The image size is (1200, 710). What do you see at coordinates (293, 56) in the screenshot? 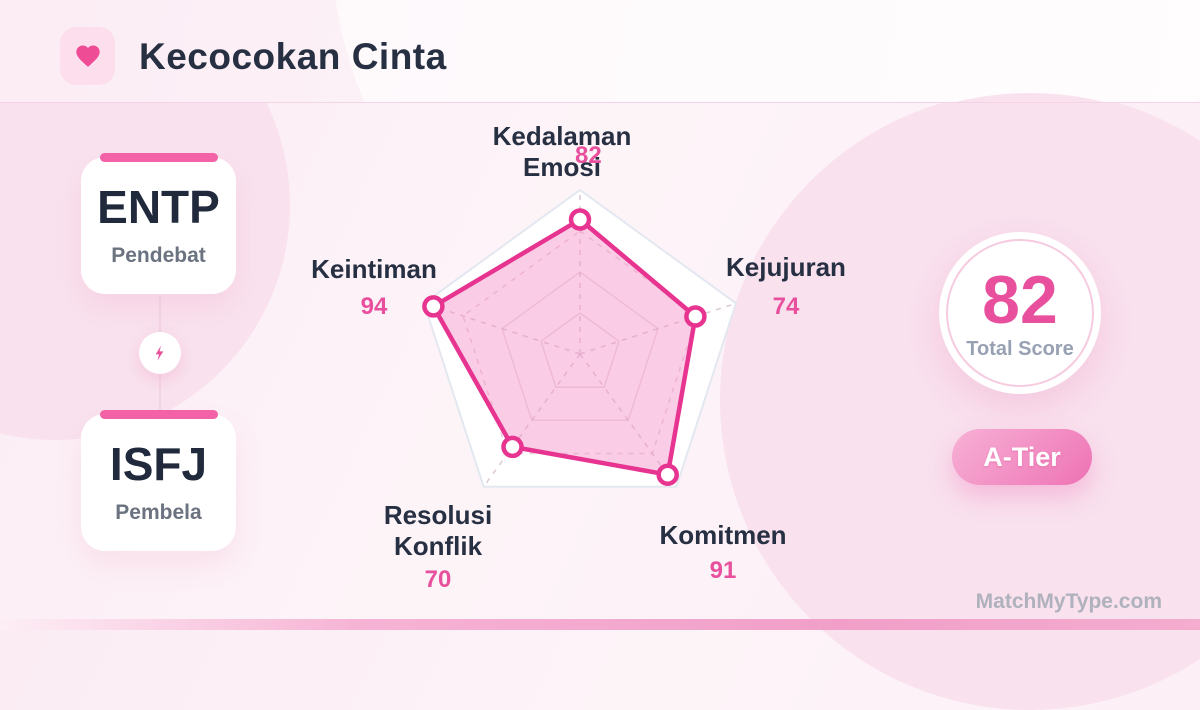
I see `page-title: Kecocokan Cinta` at bounding box center [293, 56].